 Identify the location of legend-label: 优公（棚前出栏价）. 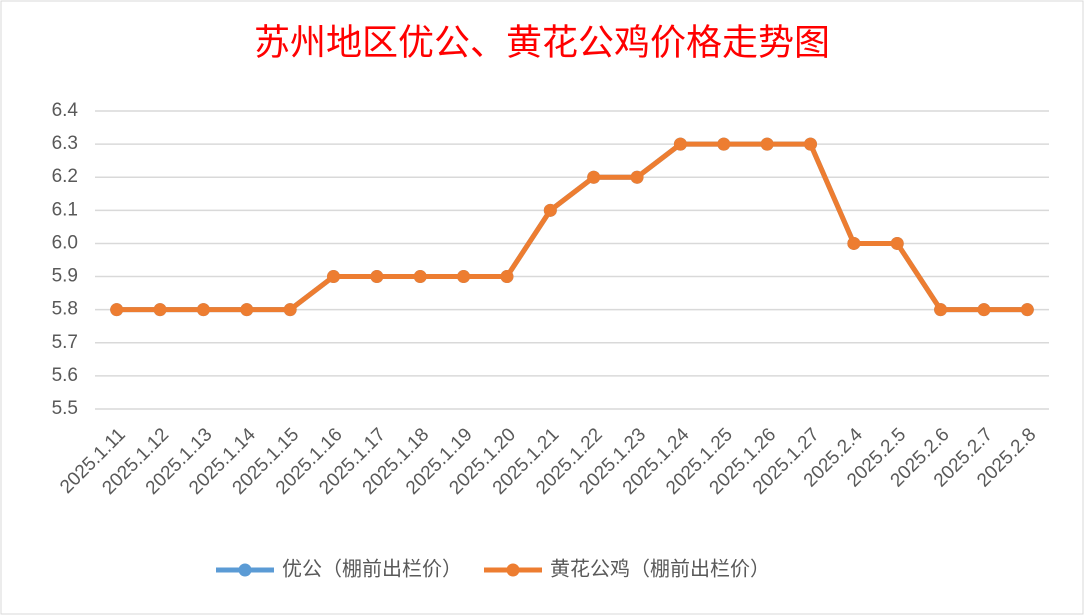
(372, 568).